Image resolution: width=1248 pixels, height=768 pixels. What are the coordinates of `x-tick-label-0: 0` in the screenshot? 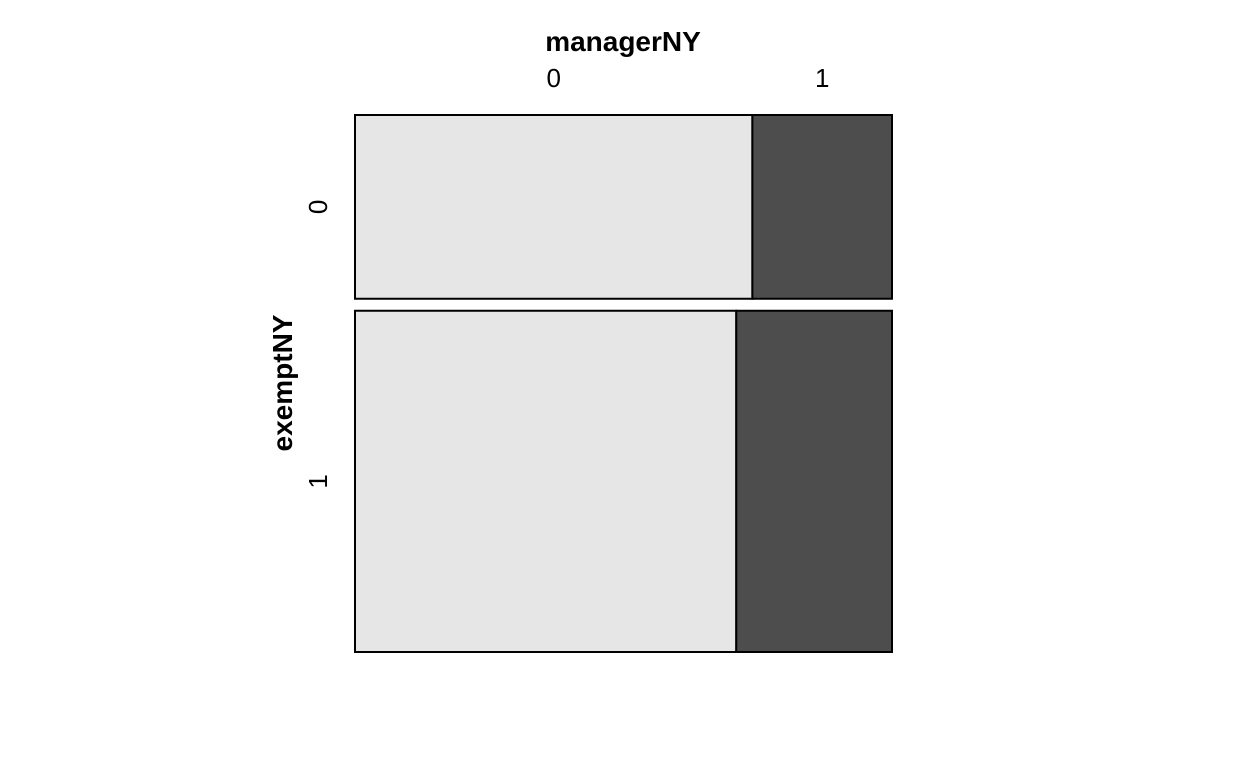 It's located at (553, 78).